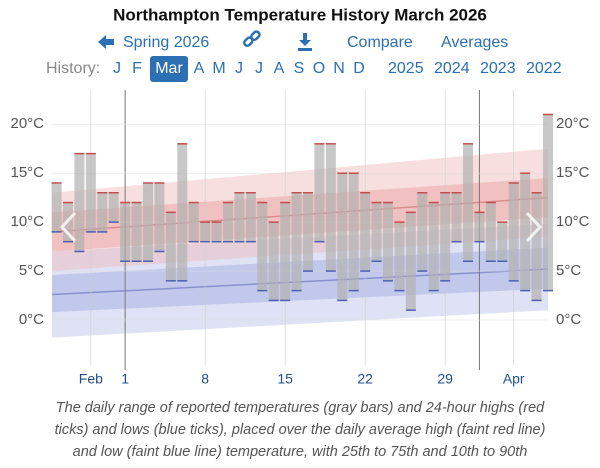  Describe the element at coordinates (27, 172) in the screenshot. I see `y-tick-label: 15°C` at that location.